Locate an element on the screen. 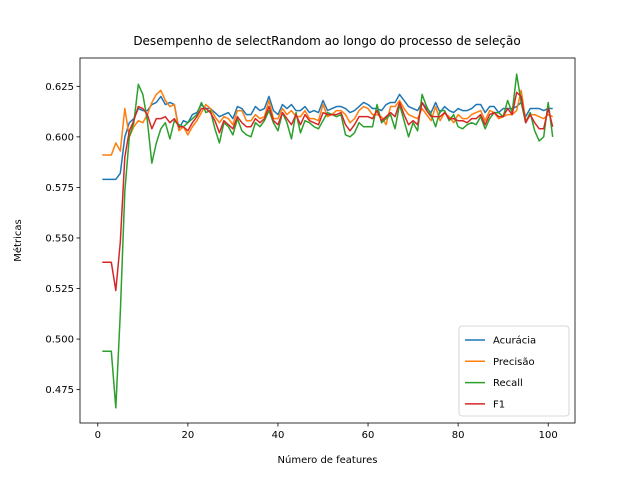 This screenshot has height=477, width=638. legend-label: F1 is located at coordinates (499, 404).